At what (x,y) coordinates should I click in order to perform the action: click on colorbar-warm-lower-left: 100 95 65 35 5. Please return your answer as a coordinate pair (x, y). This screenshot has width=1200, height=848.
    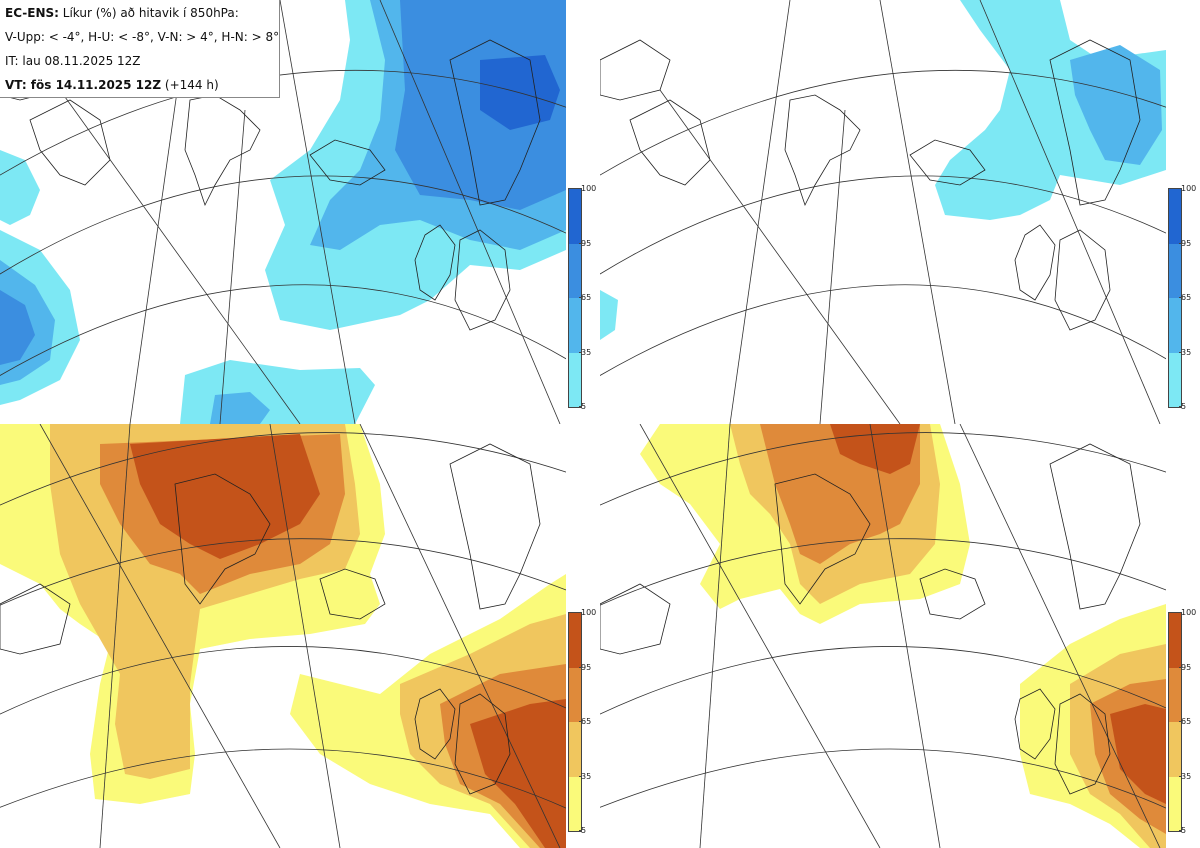
    Looking at the image, I should click on (585, 721).